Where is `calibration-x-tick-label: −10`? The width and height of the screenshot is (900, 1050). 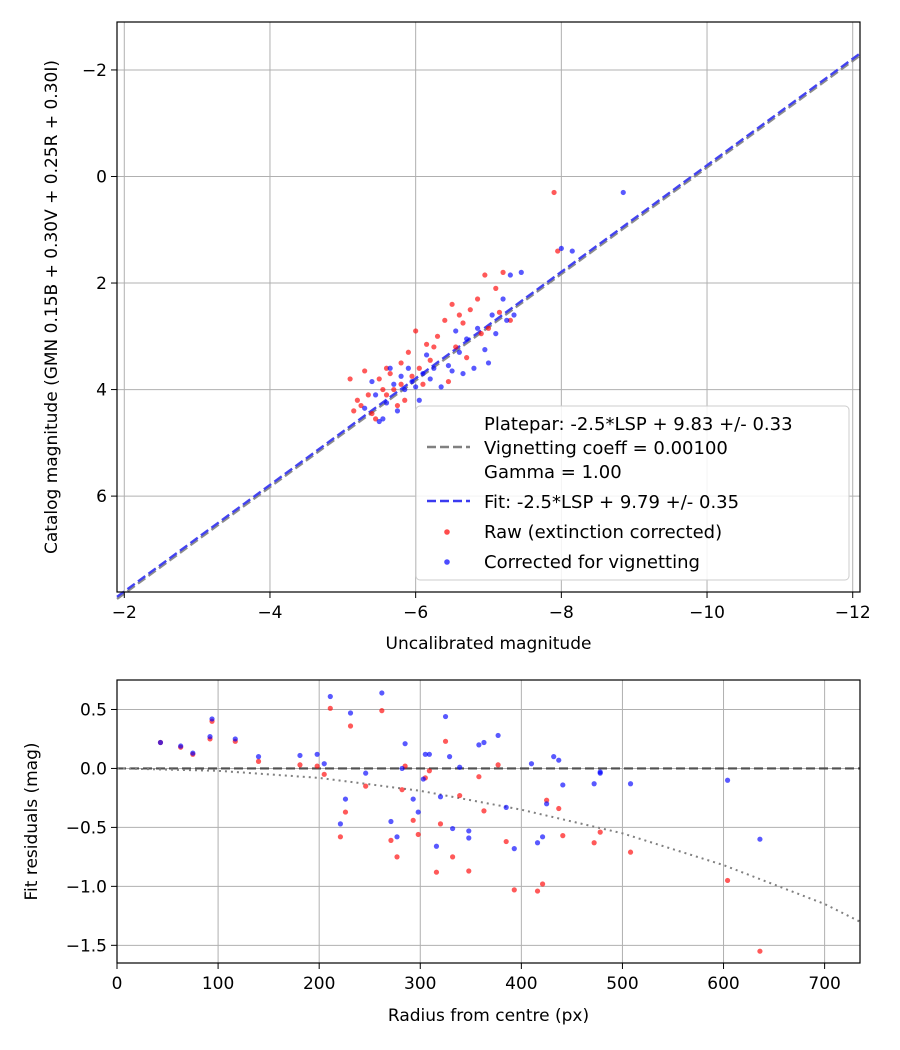 calibration-x-tick-label: −10 is located at coordinates (707, 613).